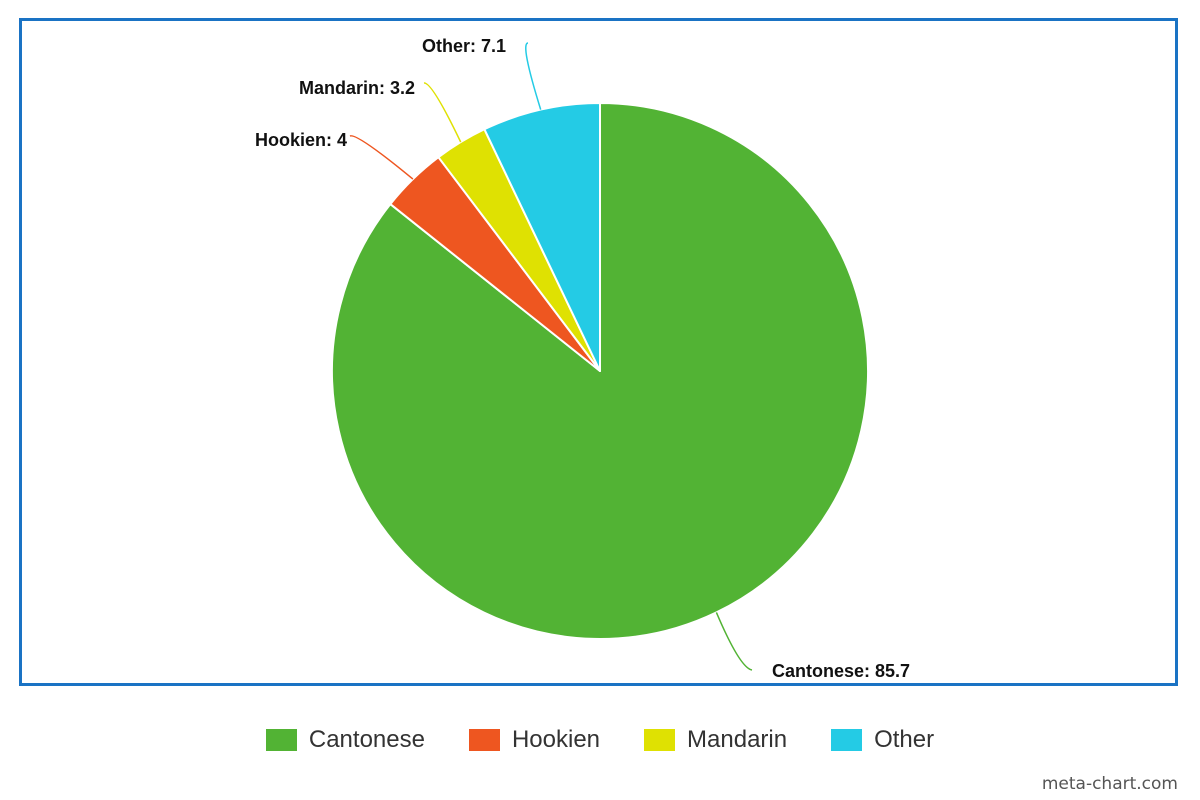 The width and height of the screenshot is (1200, 800). I want to click on legend-label: Mandarin, so click(737, 739).